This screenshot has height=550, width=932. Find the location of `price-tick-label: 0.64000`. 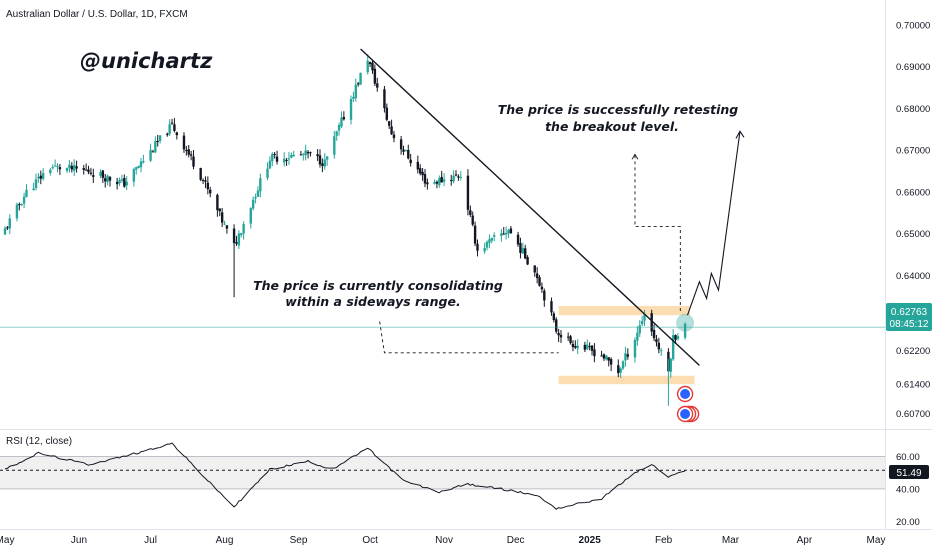

price-tick-label: 0.64000 is located at coordinates (913, 276).